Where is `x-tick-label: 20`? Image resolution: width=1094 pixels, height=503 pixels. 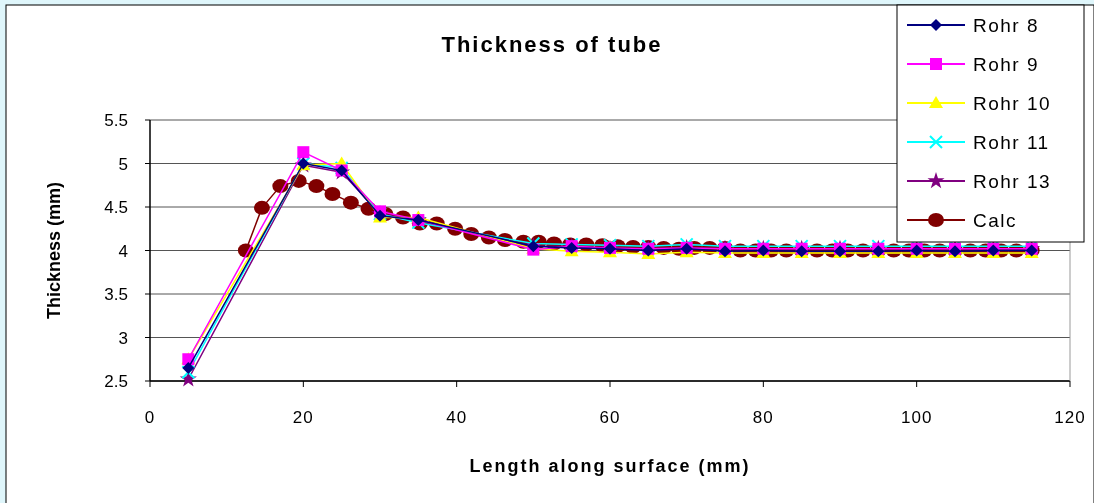
x-tick-label: 20 is located at coordinates (303, 417).